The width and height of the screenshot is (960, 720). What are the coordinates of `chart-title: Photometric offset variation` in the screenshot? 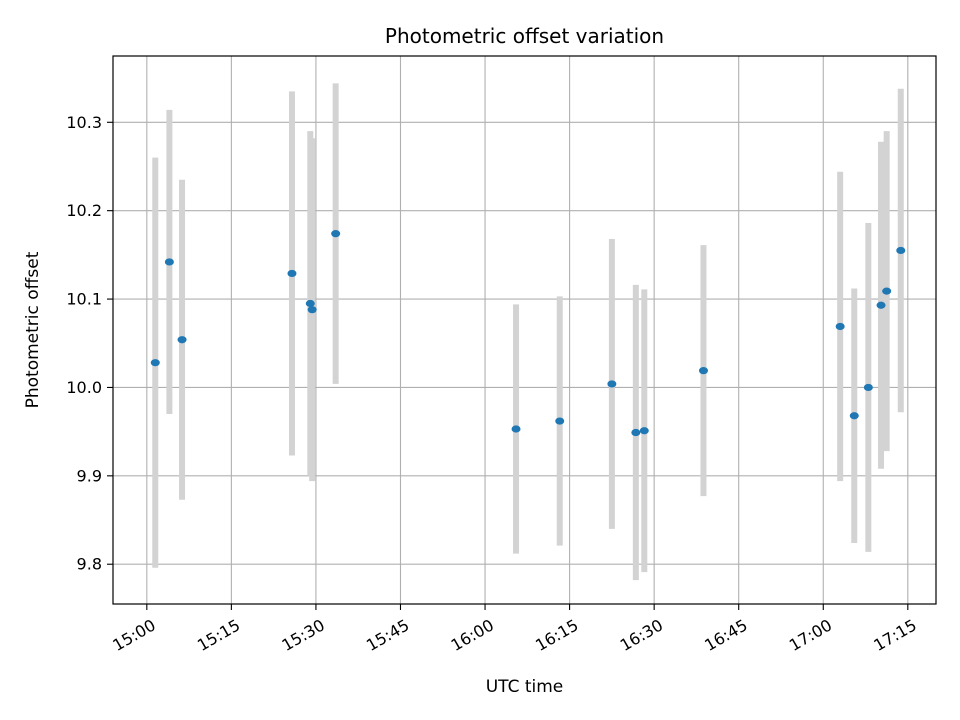 It's located at (524, 36).